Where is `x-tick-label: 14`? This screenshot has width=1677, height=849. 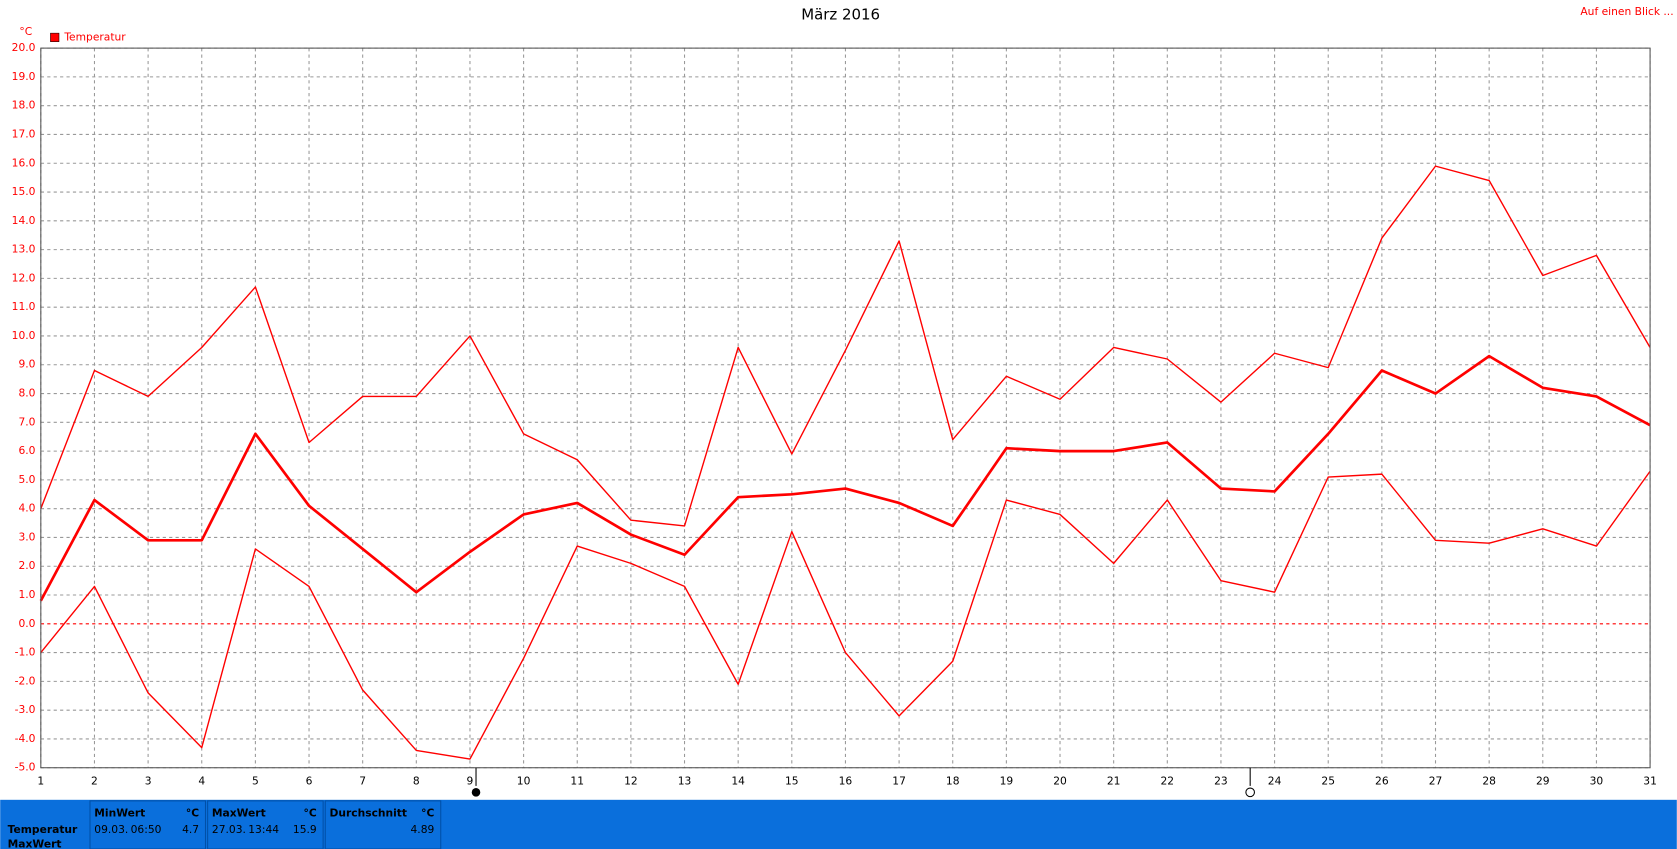 x-tick-label: 14 is located at coordinates (738, 781).